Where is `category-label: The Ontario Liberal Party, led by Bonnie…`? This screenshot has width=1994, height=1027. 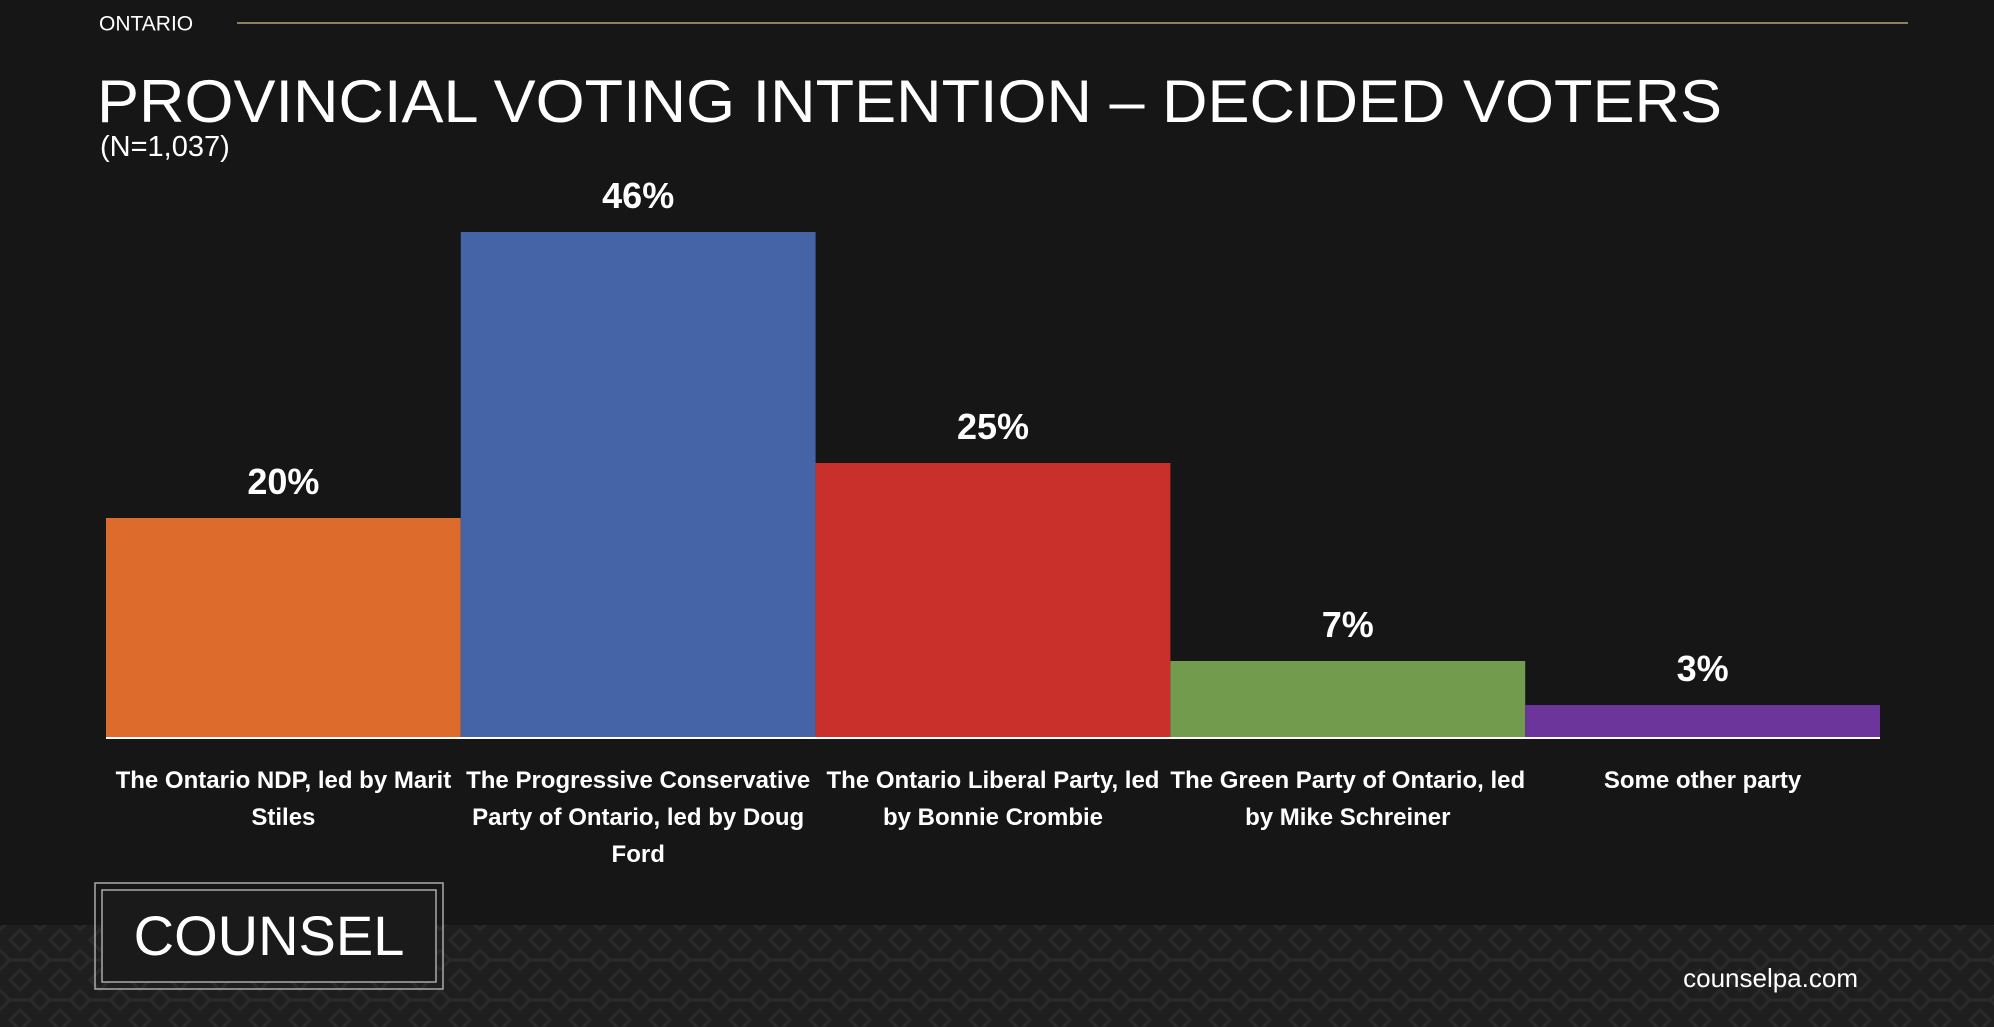 category-label: The Ontario Liberal Party, led by Bonnie… is located at coordinates (993, 799).